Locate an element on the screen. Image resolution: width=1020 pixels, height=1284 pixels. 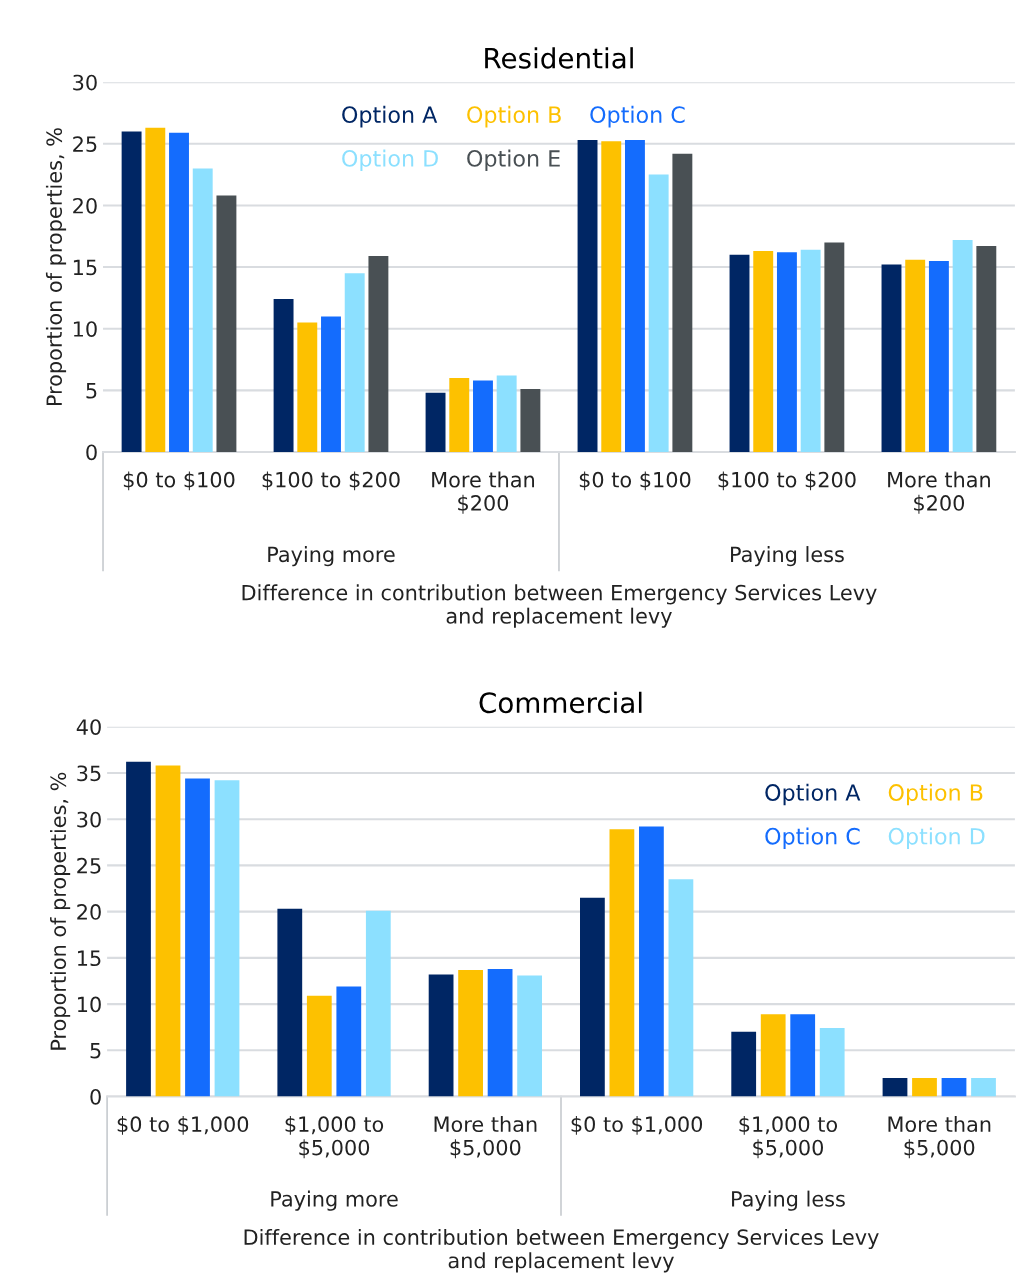
y-tick-label: 40 is located at coordinates (88, 727).